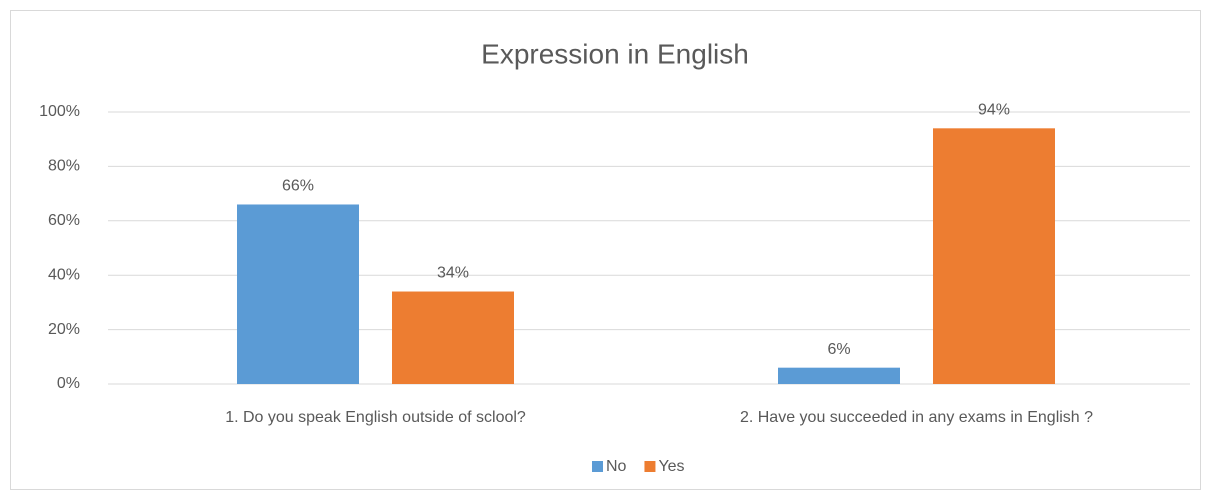 The image size is (1211, 500). Describe the element at coordinates (68, 383) in the screenshot. I see `y-tick-label: 0%` at that location.